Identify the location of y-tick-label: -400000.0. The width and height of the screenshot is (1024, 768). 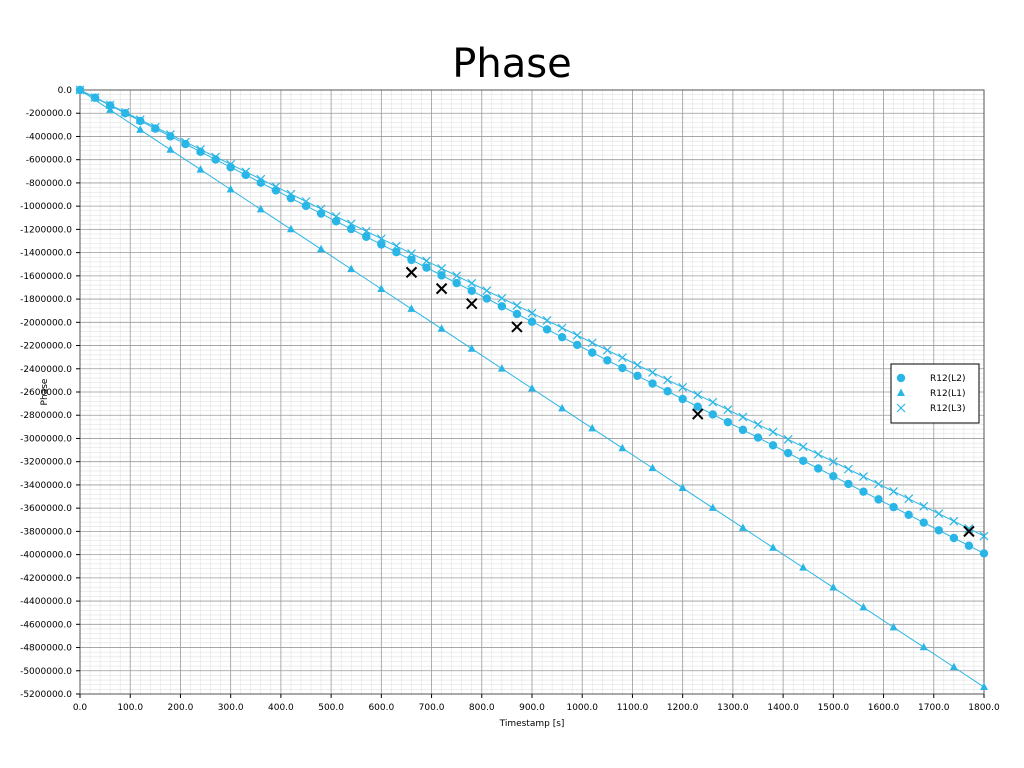
(49, 137).